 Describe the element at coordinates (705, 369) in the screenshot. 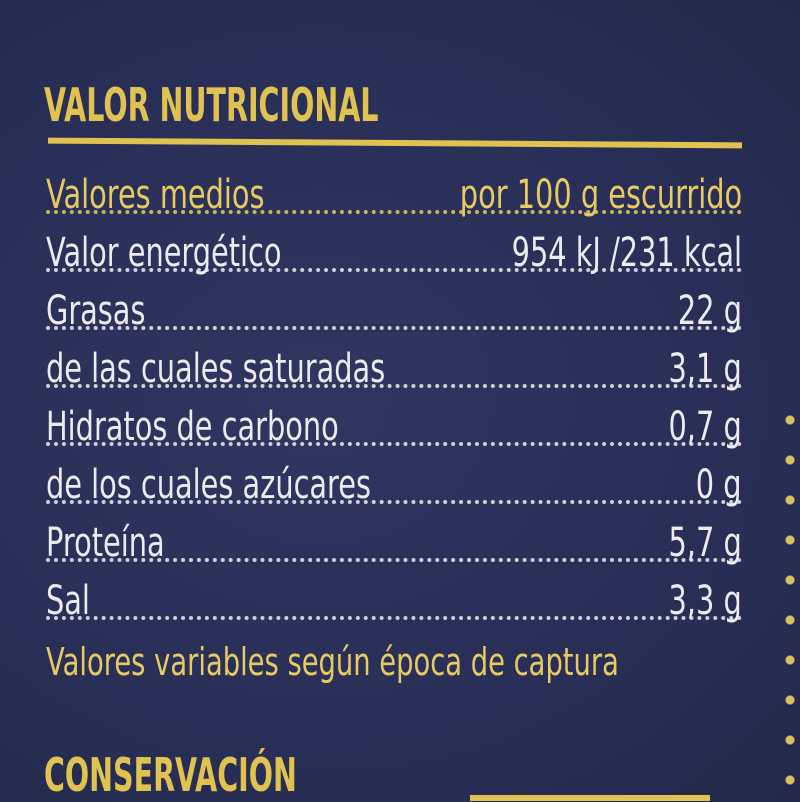

I see `nutrient-value: 3,1 g` at that location.